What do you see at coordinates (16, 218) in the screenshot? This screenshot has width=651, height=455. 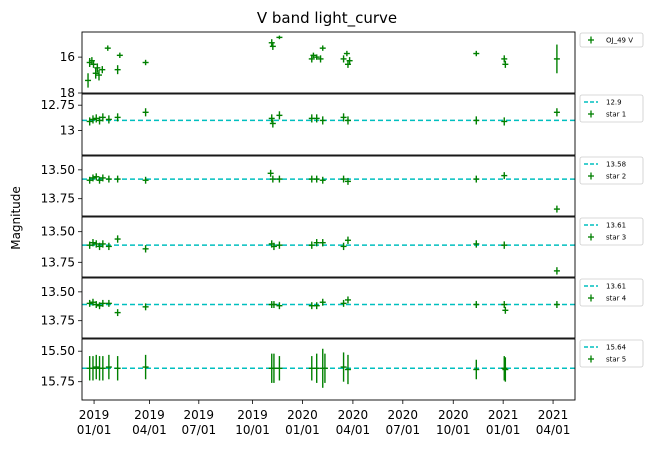 I see `y-axis-label: Magnitude` at bounding box center [16, 218].